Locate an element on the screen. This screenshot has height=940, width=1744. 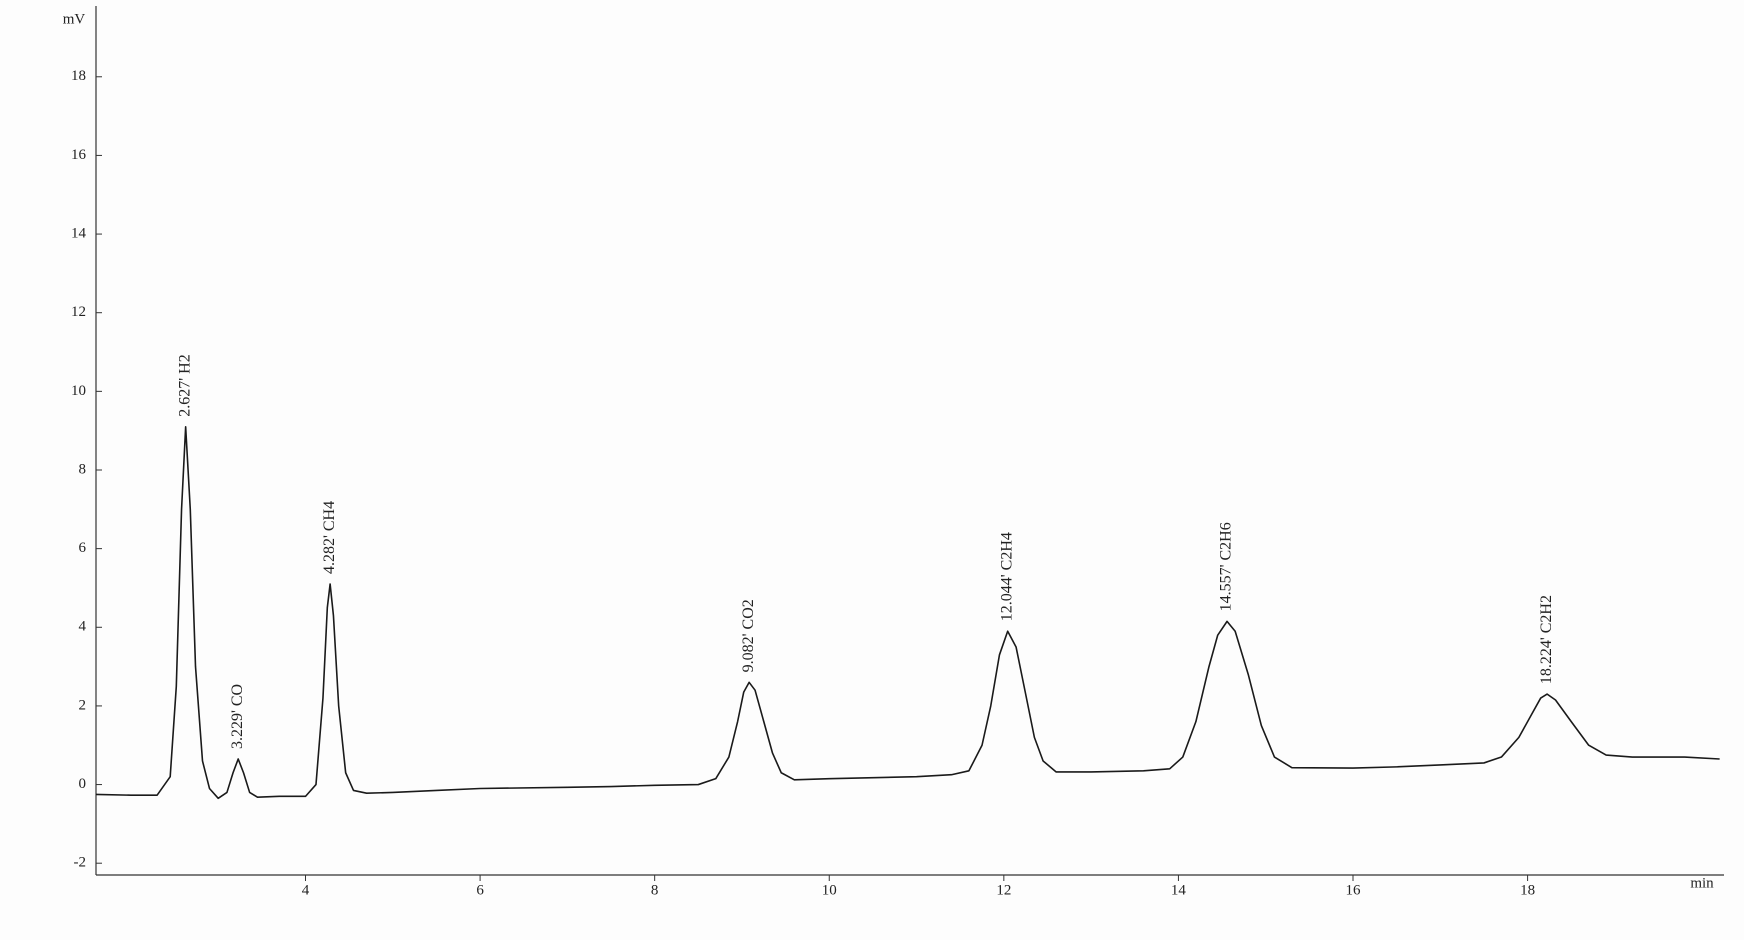
x-tick-label: 6 is located at coordinates (480, 890).